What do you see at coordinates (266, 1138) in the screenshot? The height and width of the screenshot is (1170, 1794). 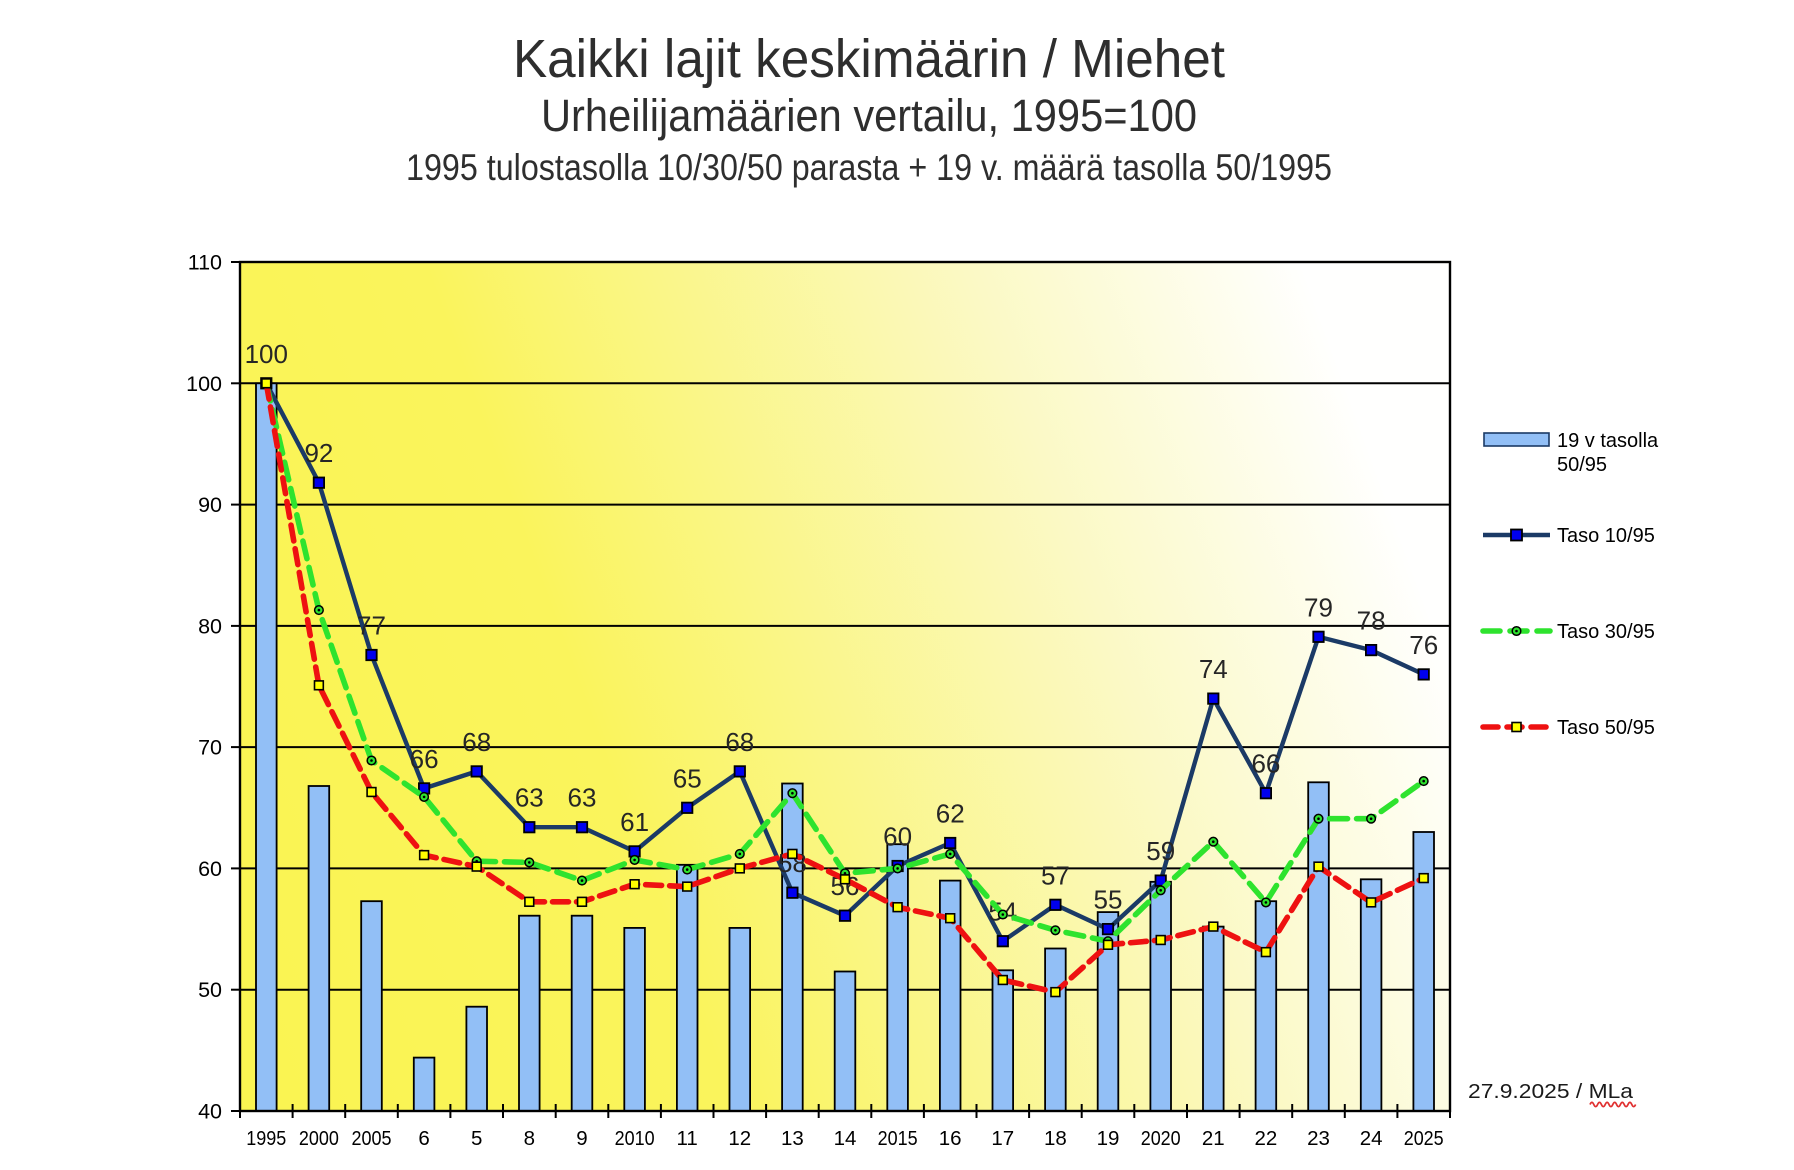 I see `svg-text: 1995` at bounding box center [266, 1138].